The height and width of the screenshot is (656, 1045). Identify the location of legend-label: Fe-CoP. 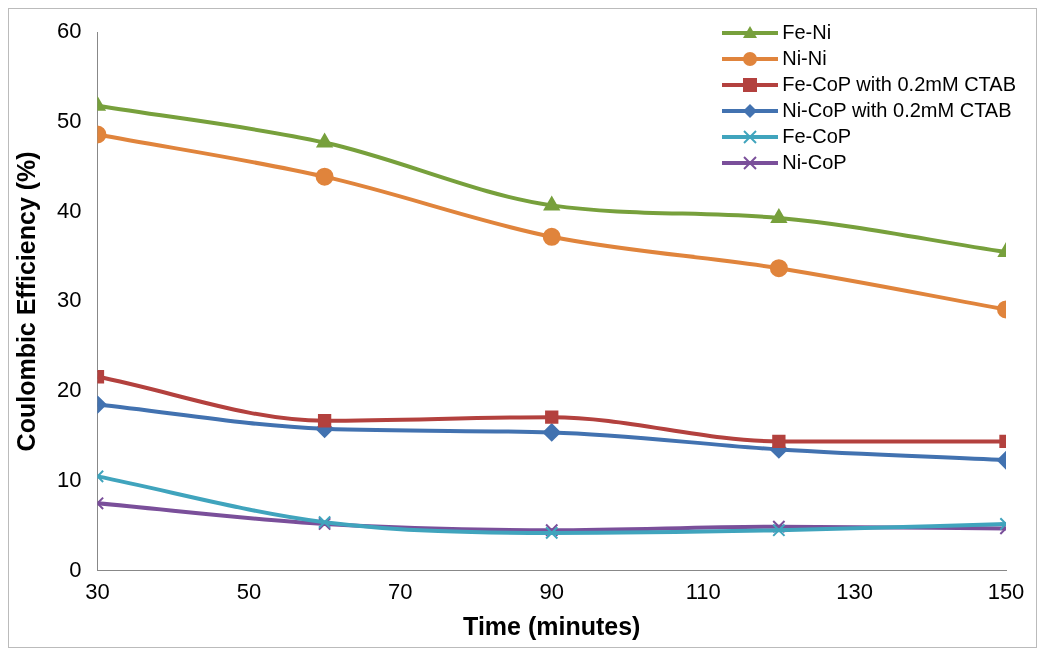
(817, 136).